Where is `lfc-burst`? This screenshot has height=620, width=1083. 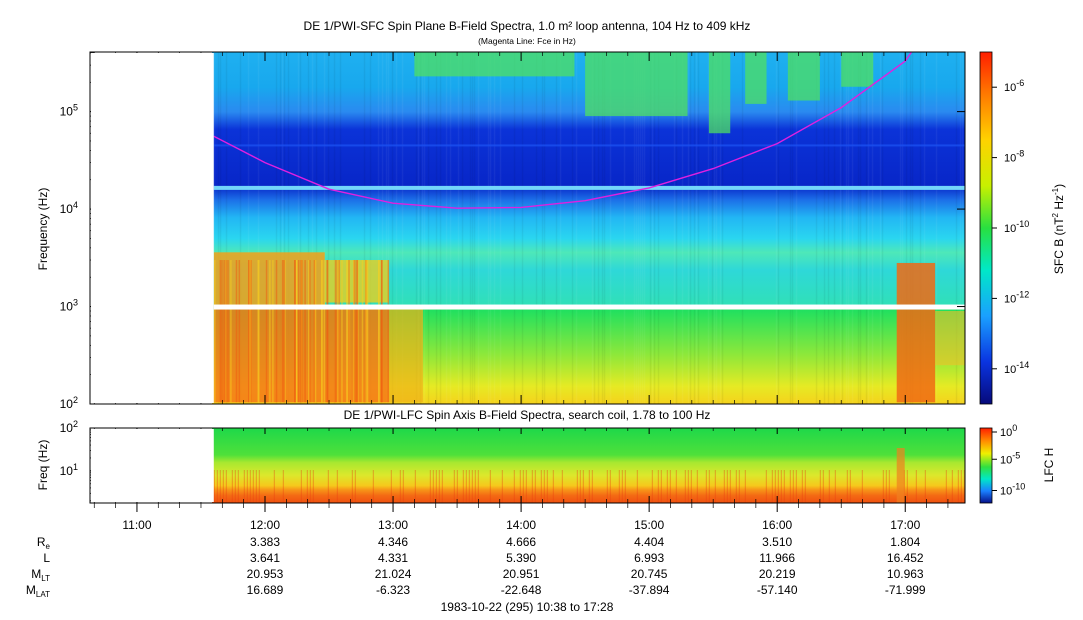
lfc-burst is located at coordinates (900, 475).